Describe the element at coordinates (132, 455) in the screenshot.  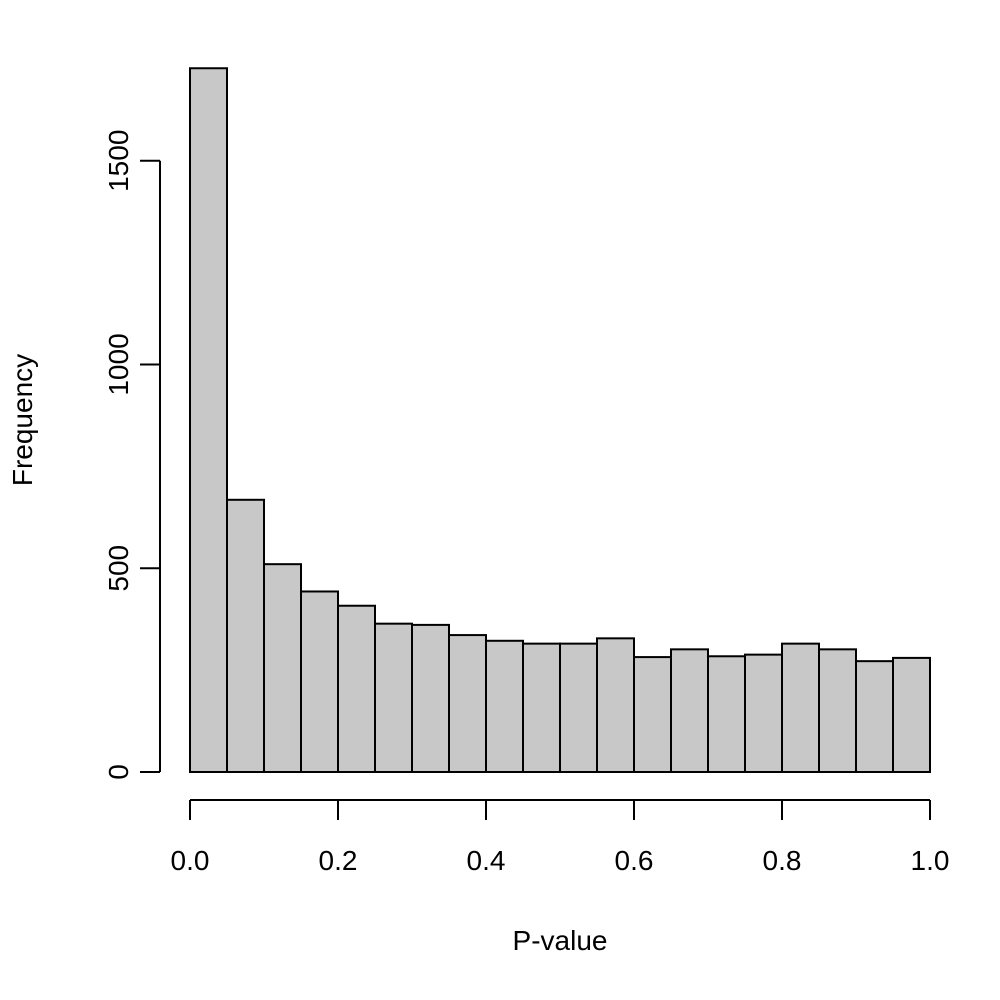
I see `y-axis: 0 500 1000 1500` at that location.